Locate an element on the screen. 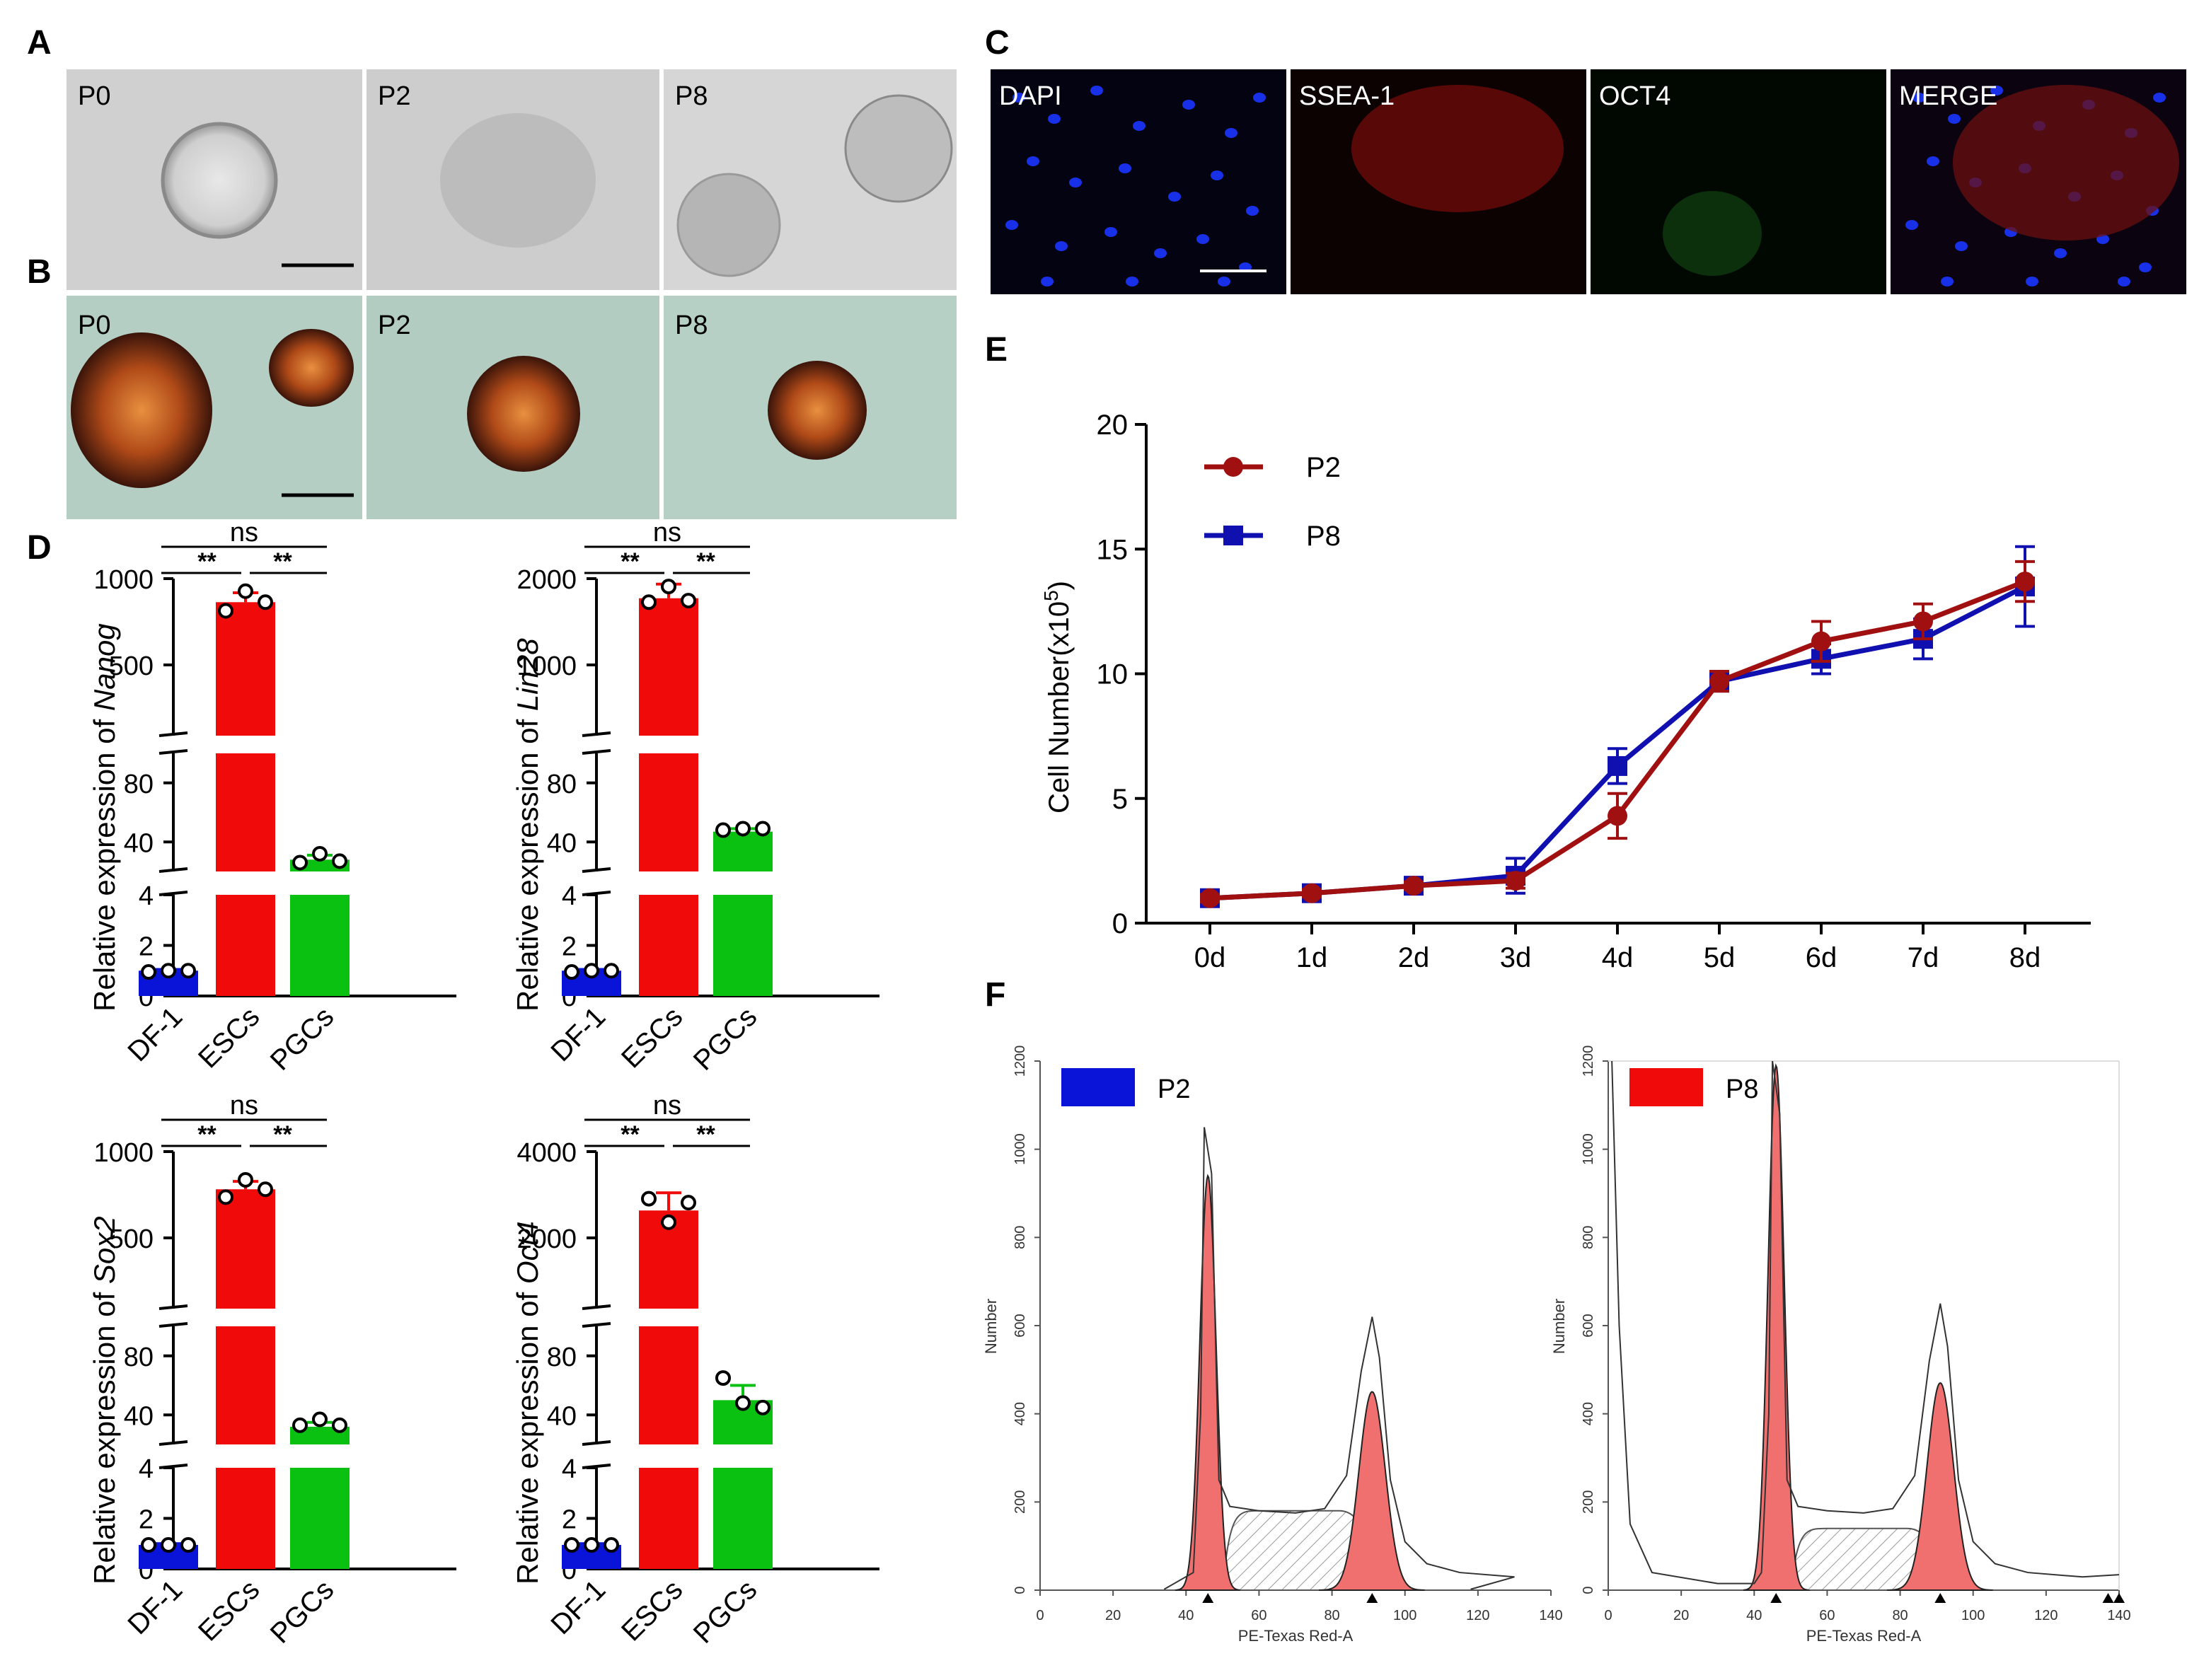 Image resolution: width=2187 pixels, height=1680 pixels. legend-label-P2: P2 is located at coordinates (1174, 1089).